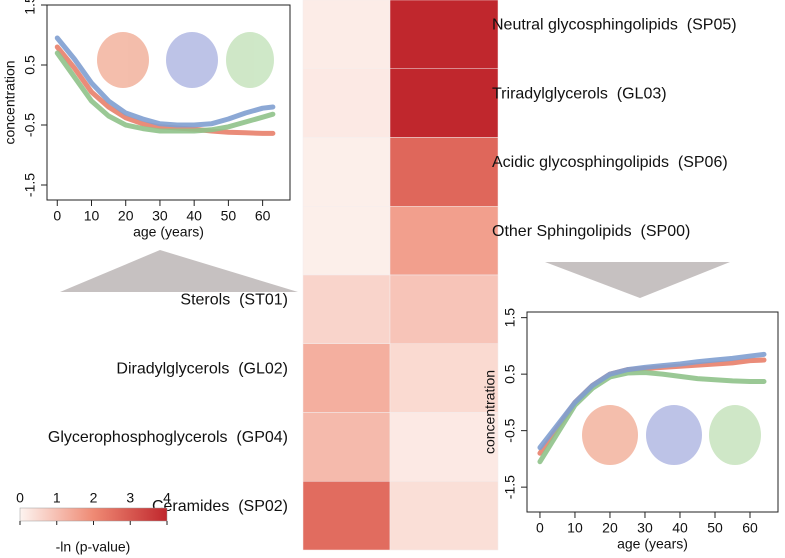 The width and height of the screenshot is (785, 558). What do you see at coordinates (591, 231) in the screenshot?
I see `row-label: Other Sphingolipids (SP00)` at bounding box center [591, 231].